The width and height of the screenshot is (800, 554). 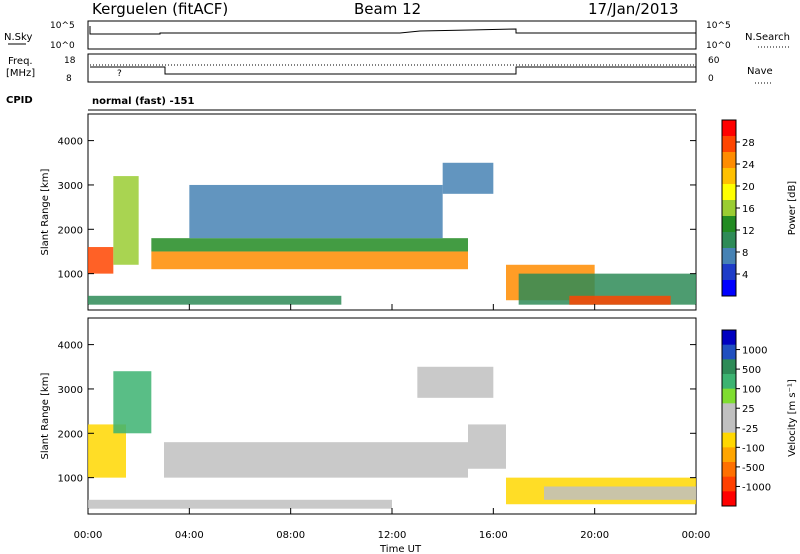 What do you see at coordinates (748, 231) in the screenshot?
I see `colorbar-tick-power-colorbar-4: 12` at bounding box center [748, 231].